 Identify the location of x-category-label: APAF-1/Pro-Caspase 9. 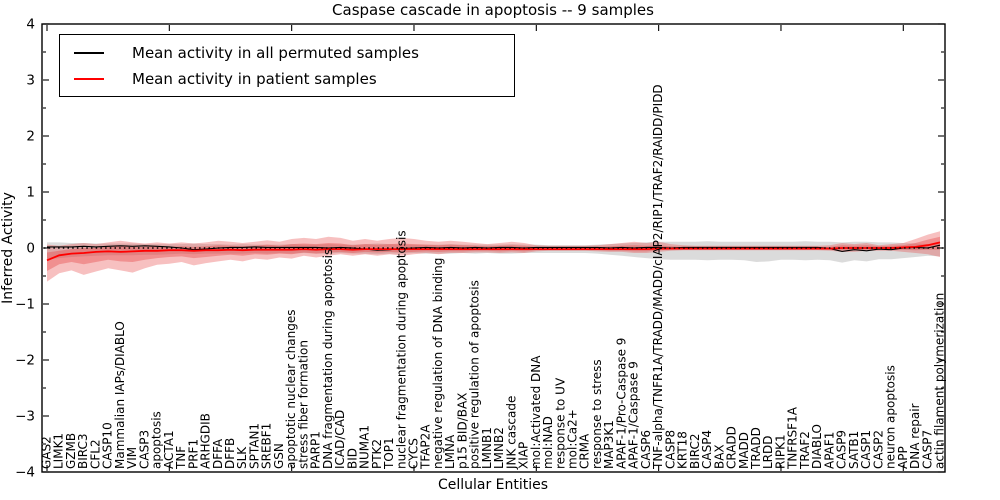
(621, 403).